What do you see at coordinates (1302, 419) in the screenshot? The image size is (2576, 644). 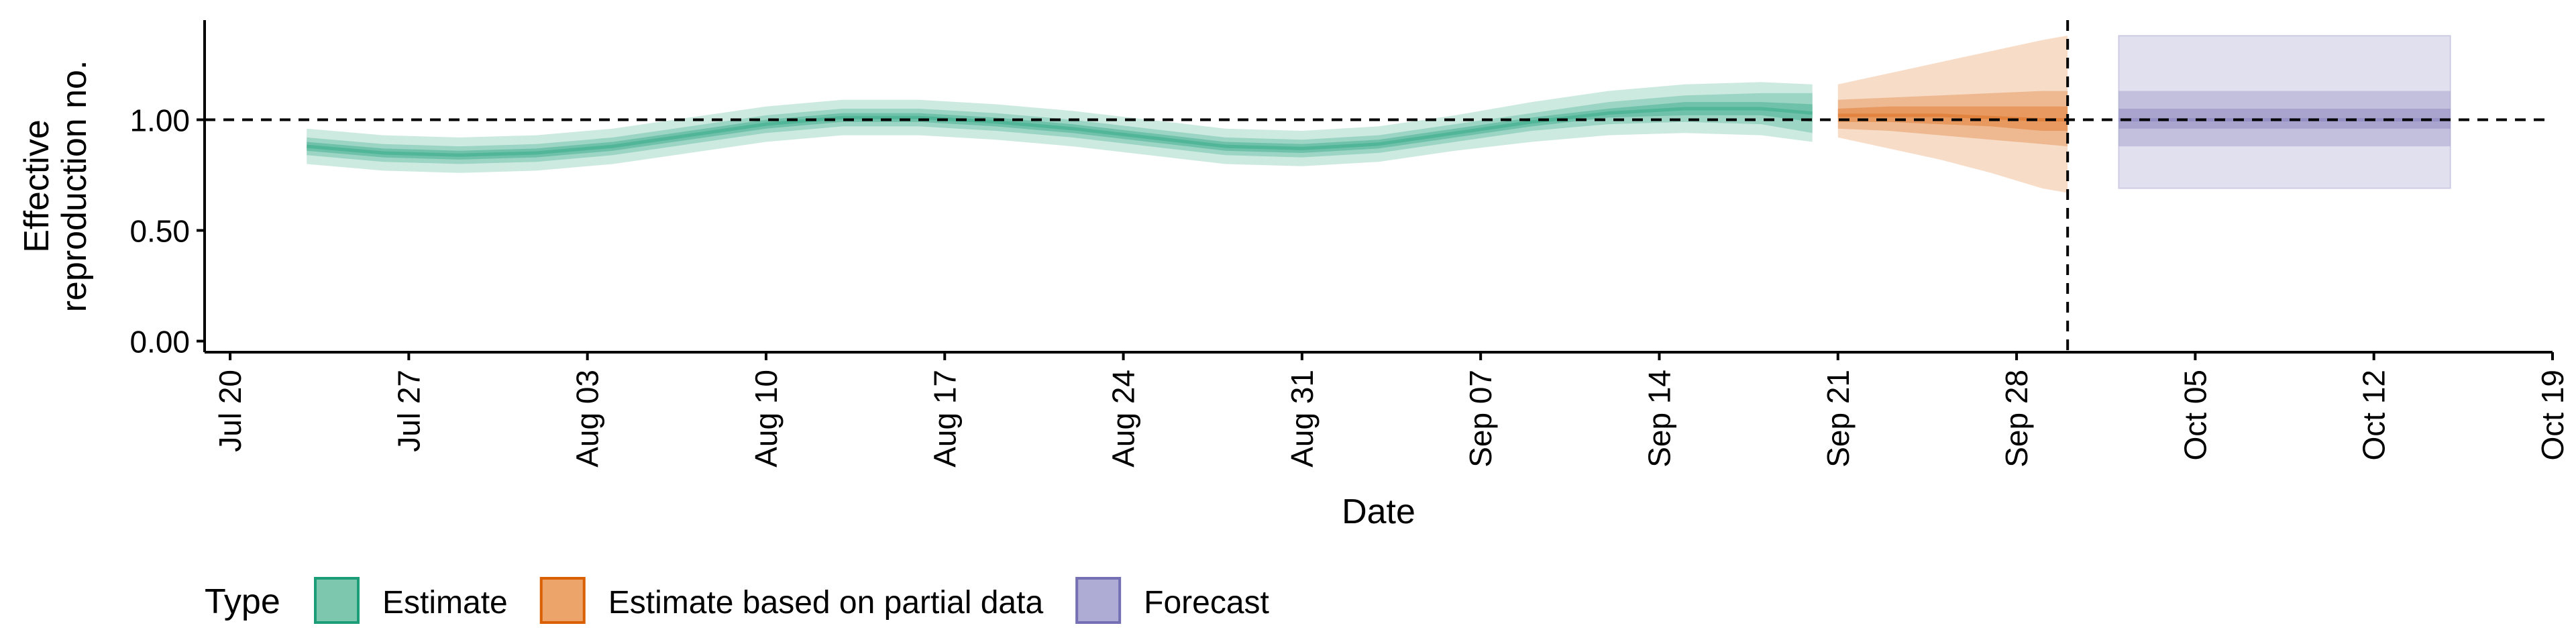 I see `x-tick-label: Aug 31` at bounding box center [1302, 419].